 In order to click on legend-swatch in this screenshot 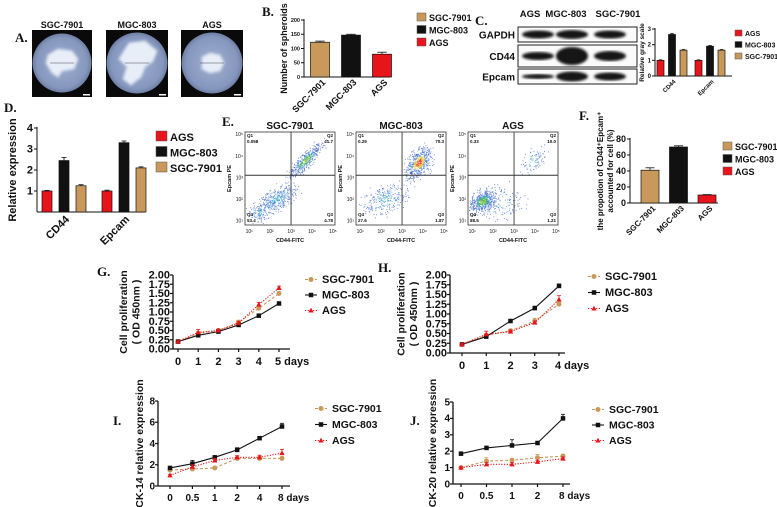, I will do `click(421, 17)`.